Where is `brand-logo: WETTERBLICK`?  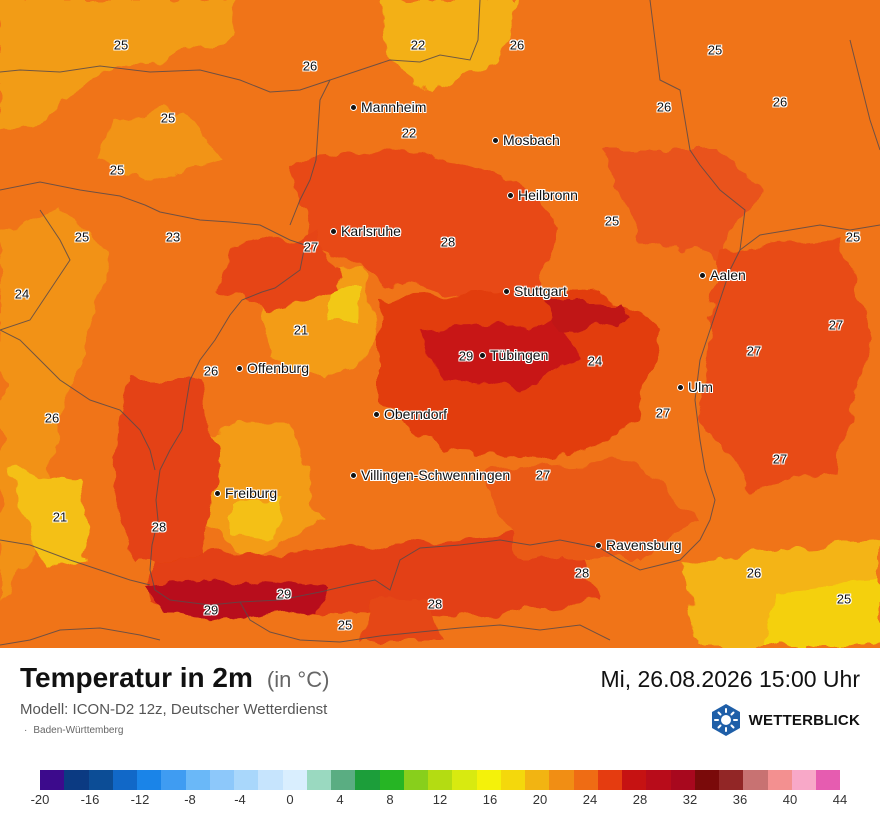
brand-logo: WETTERBLICK is located at coordinates (784, 720).